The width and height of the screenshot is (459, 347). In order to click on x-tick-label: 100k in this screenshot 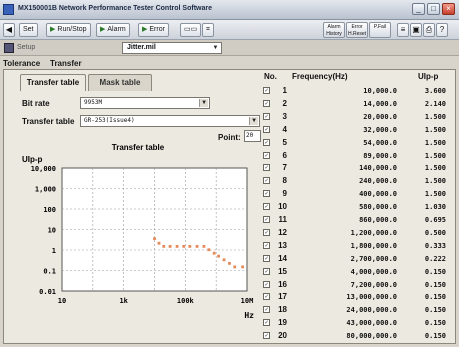, I will do `click(186, 301)`.